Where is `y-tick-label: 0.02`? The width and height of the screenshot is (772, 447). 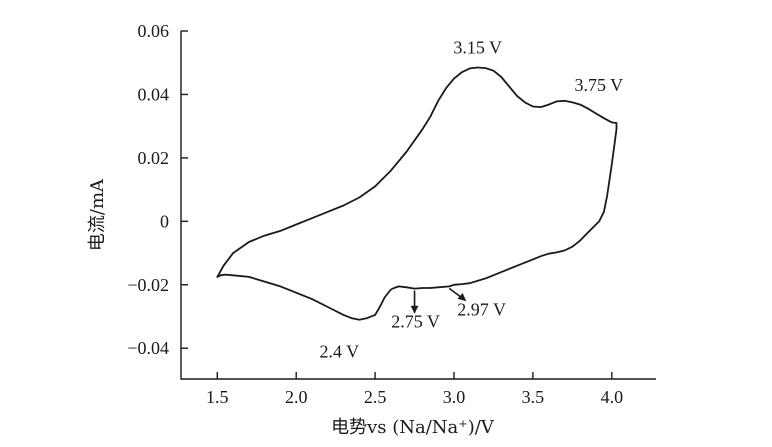 y-tick-label: 0.02 is located at coordinates (154, 158).